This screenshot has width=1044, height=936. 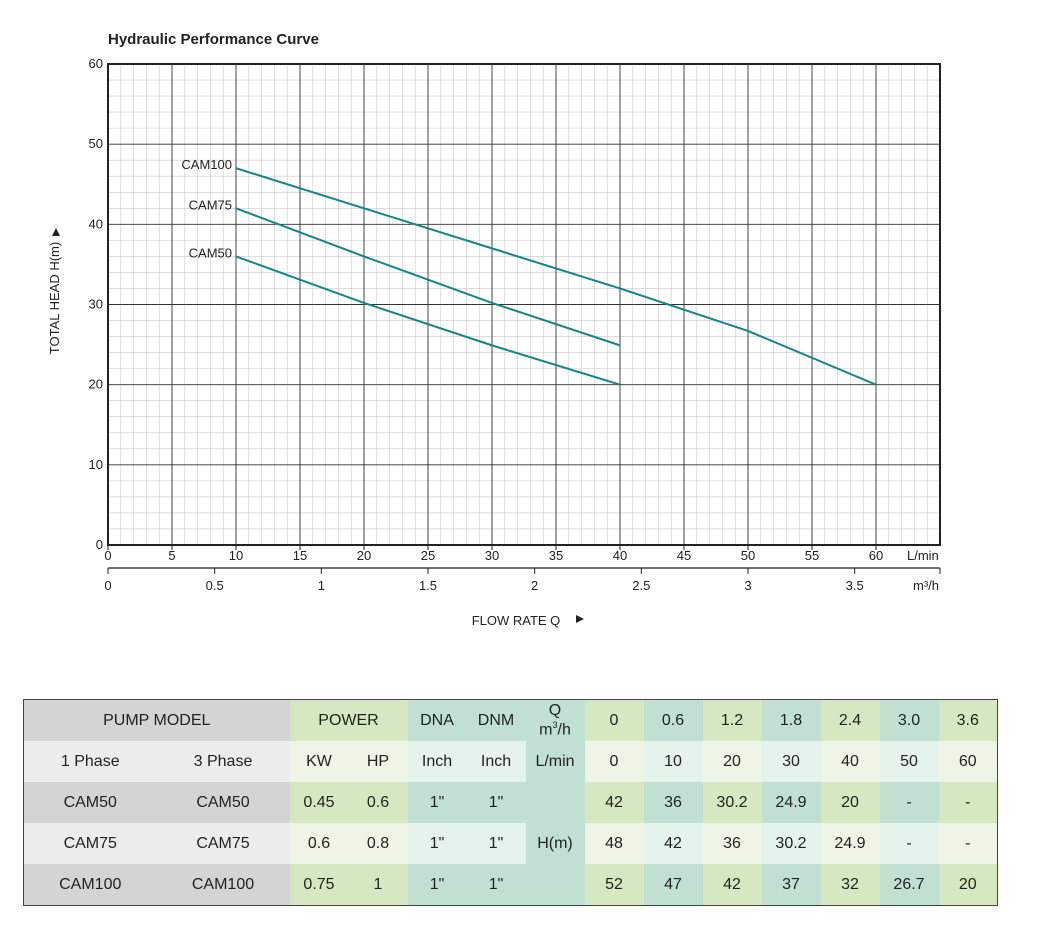 What do you see at coordinates (614, 843) in the screenshot?
I see `head-cell: 48` at bounding box center [614, 843].